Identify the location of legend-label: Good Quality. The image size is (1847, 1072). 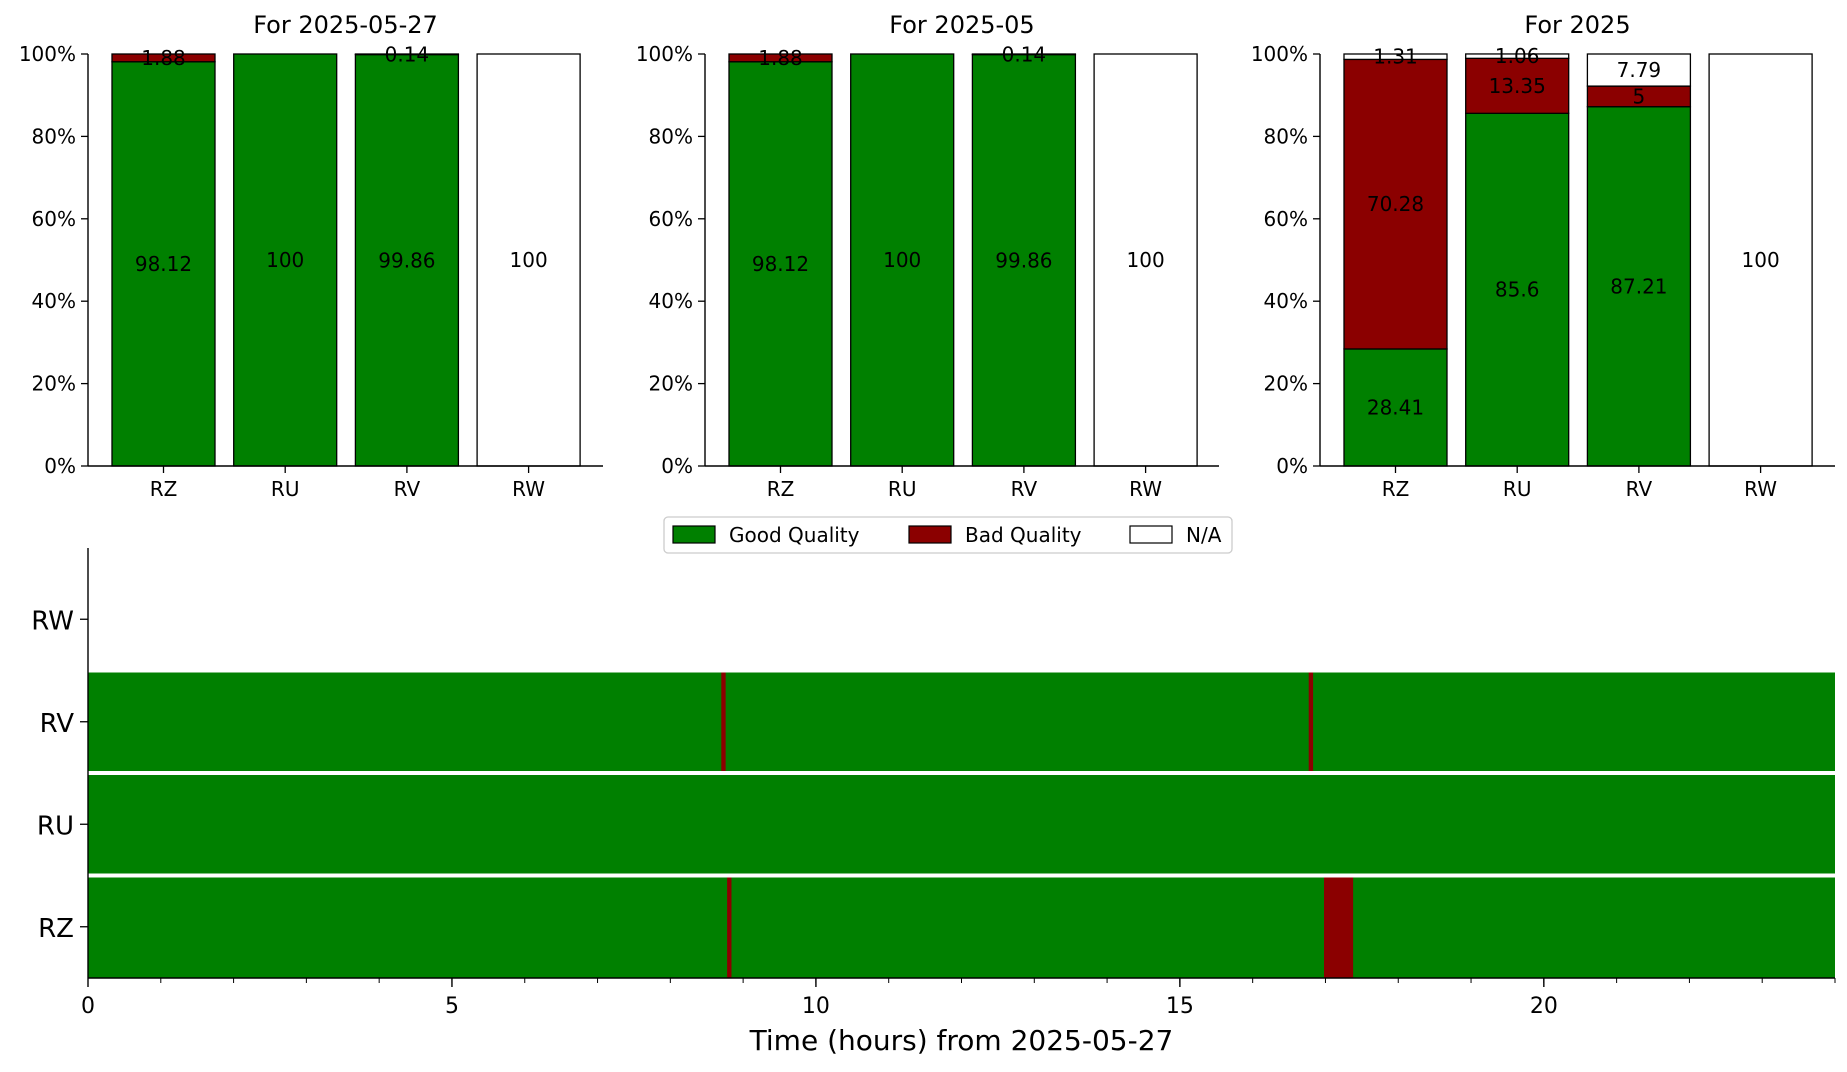
(794, 535).